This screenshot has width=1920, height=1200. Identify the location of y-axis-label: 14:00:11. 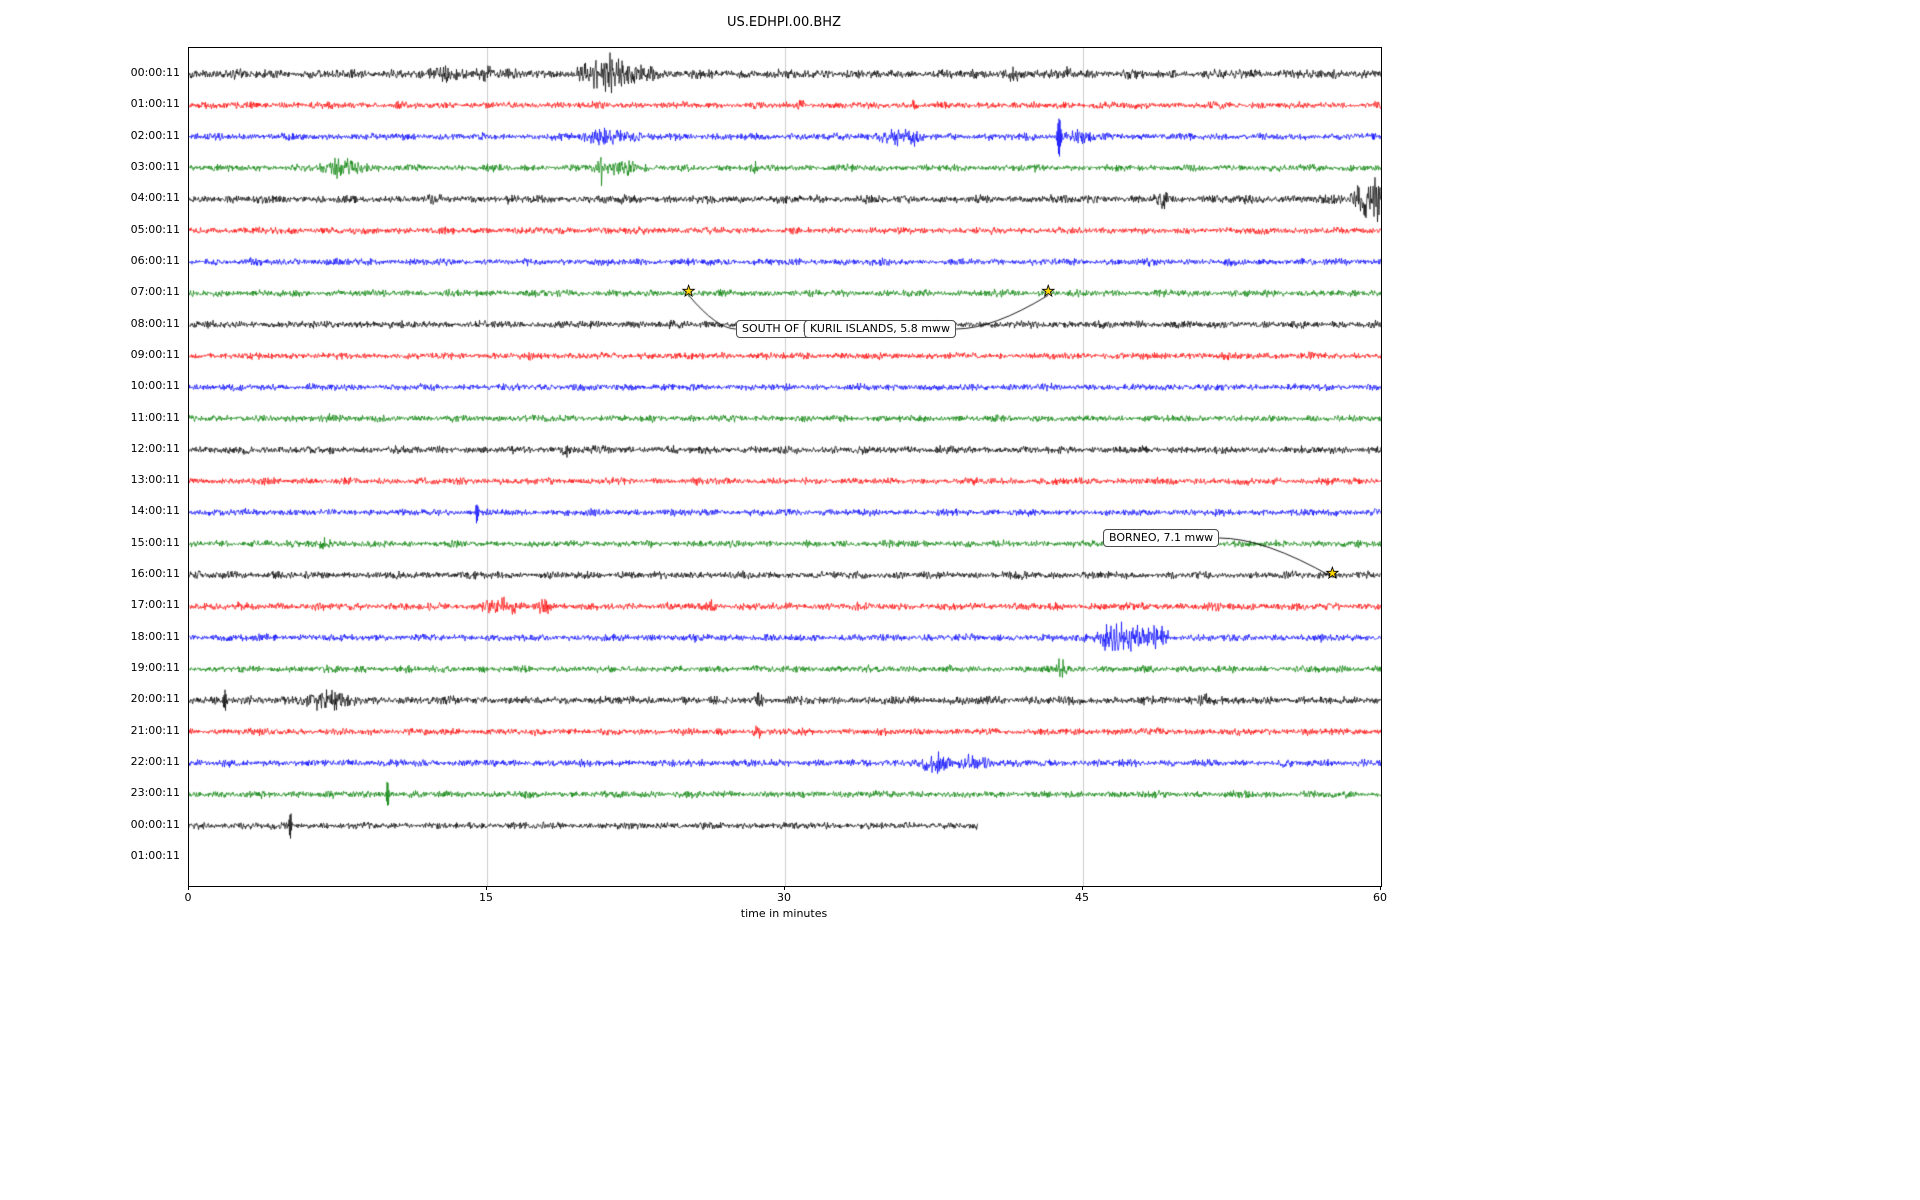
(155, 511).